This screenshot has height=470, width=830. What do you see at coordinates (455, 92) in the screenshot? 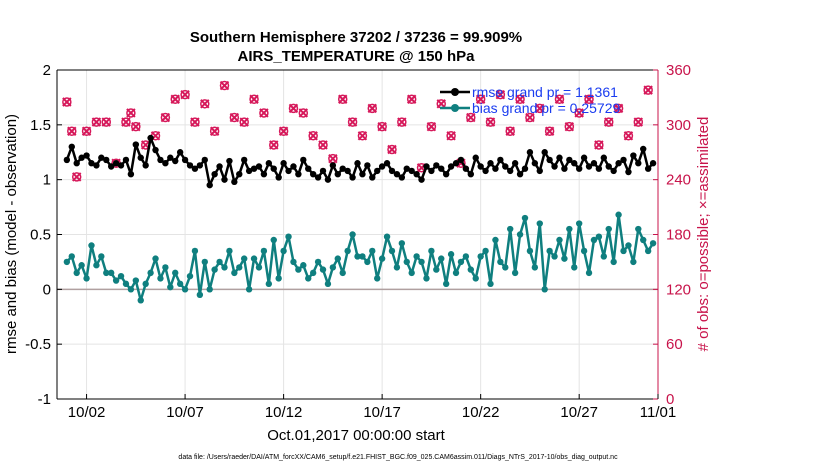
I see `legend-rmse-marker` at bounding box center [455, 92].